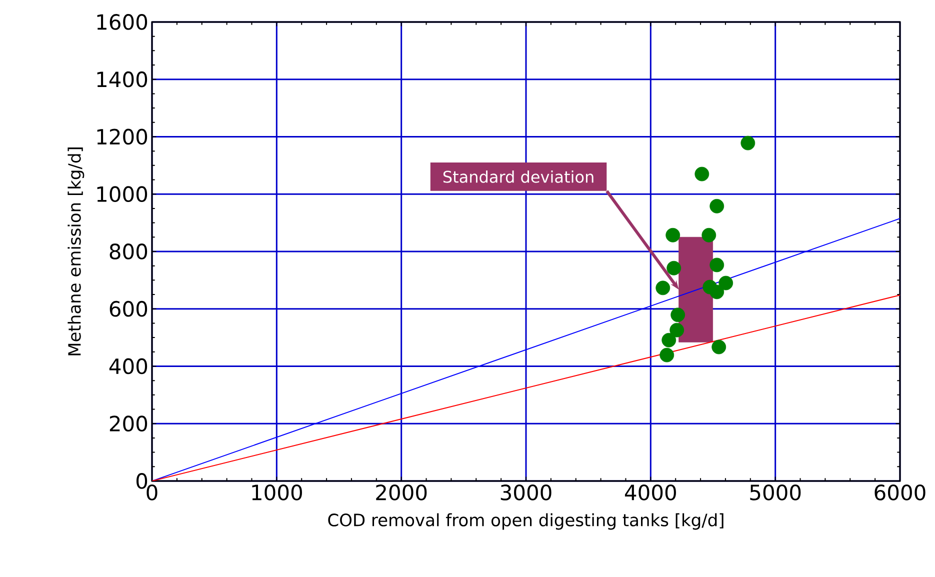  What do you see at coordinates (526, 492) in the screenshot?
I see `x-tick-label: 3000` at bounding box center [526, 492].